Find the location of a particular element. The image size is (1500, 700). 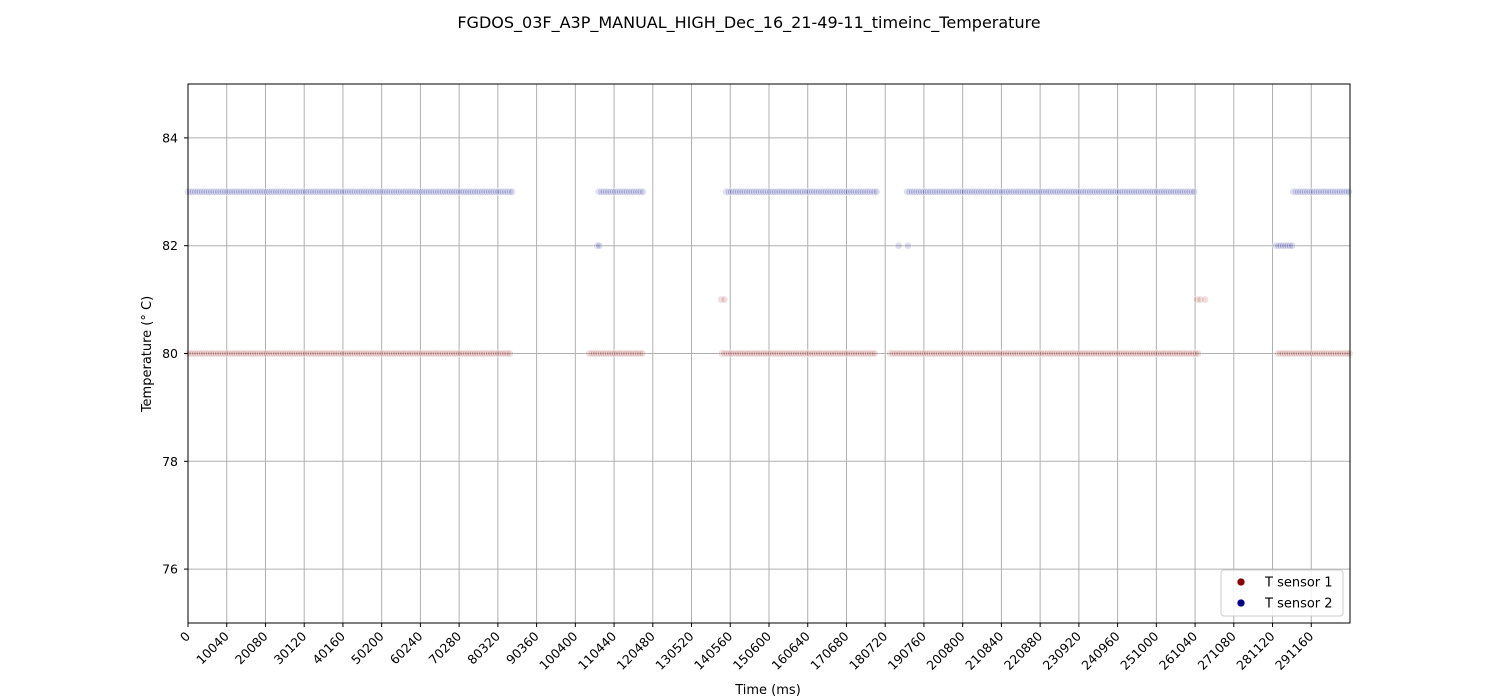

x-tick-label: 251000 is located at coordinates (1139, 650).